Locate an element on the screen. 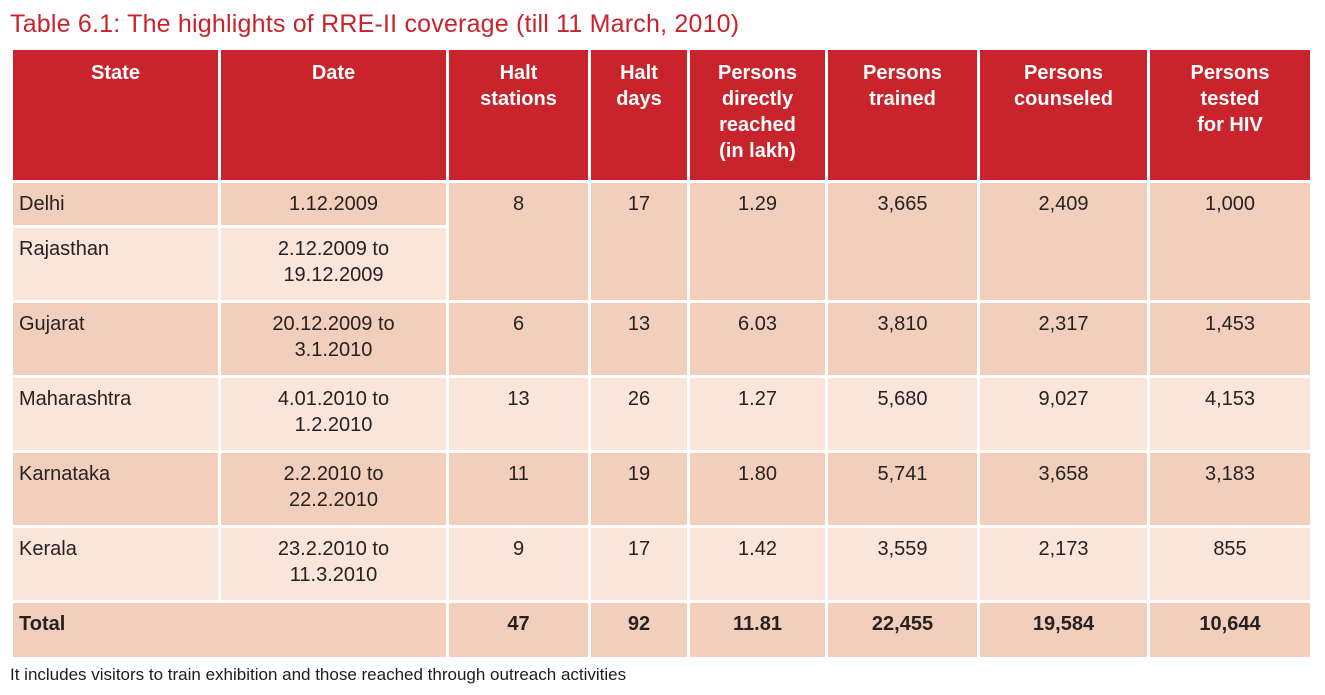 The height and width of the screenshot is (695, 1325). cell-rajasthan-state: Rajasthan is located at coordinates (115, 264).